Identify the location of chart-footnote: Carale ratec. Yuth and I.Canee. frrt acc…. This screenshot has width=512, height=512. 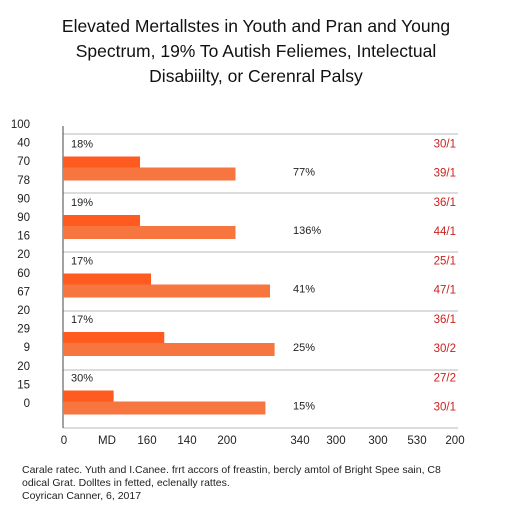
(262, 483).